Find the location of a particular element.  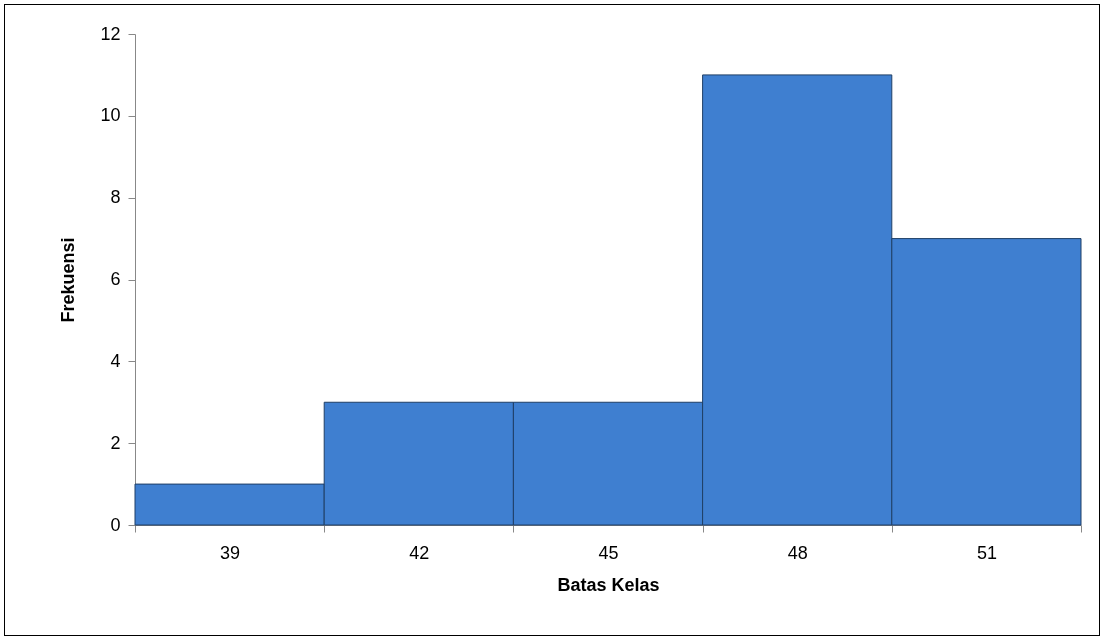

y-tick-label: 2 is located at coordinates (115, 442).